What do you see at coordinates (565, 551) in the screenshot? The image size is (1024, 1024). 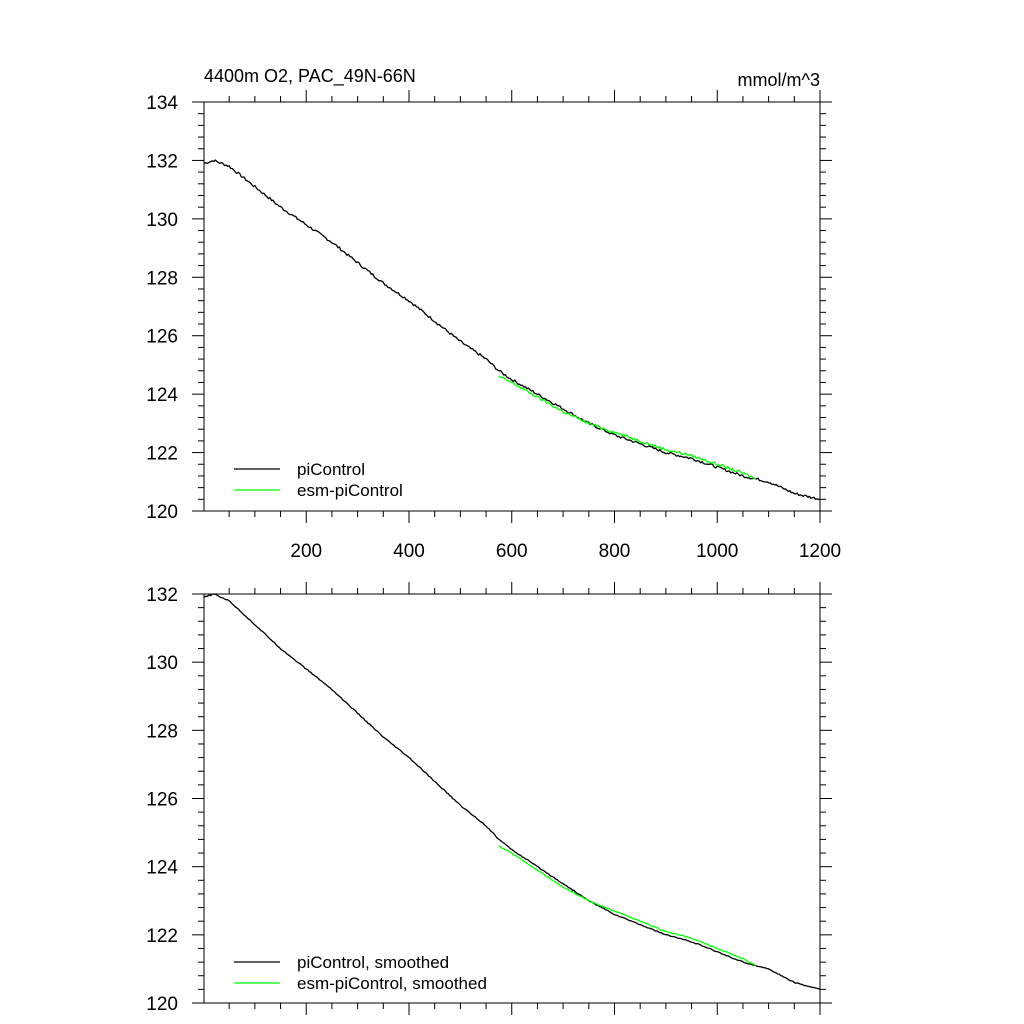 I see `x-axis-tick-labels: 200 400 600 800 1000 1200` at bounding box center [565, 551].